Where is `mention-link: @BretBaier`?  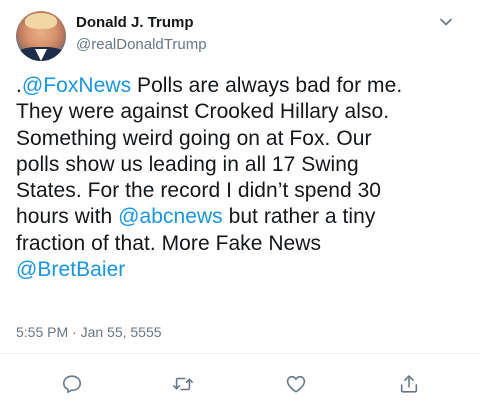
mention-link: @BretBaier is located at coordinates (71, 270).